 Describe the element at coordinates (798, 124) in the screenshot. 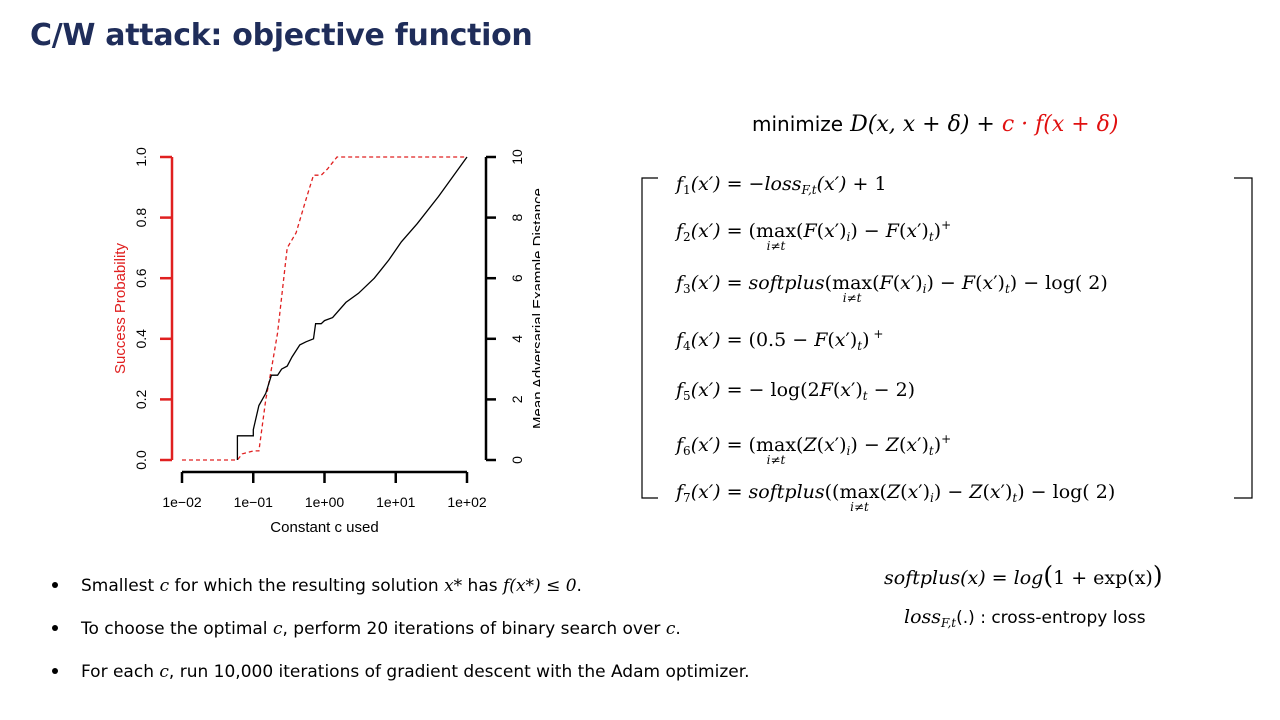

I see `minimize-word: minimize` at that location.